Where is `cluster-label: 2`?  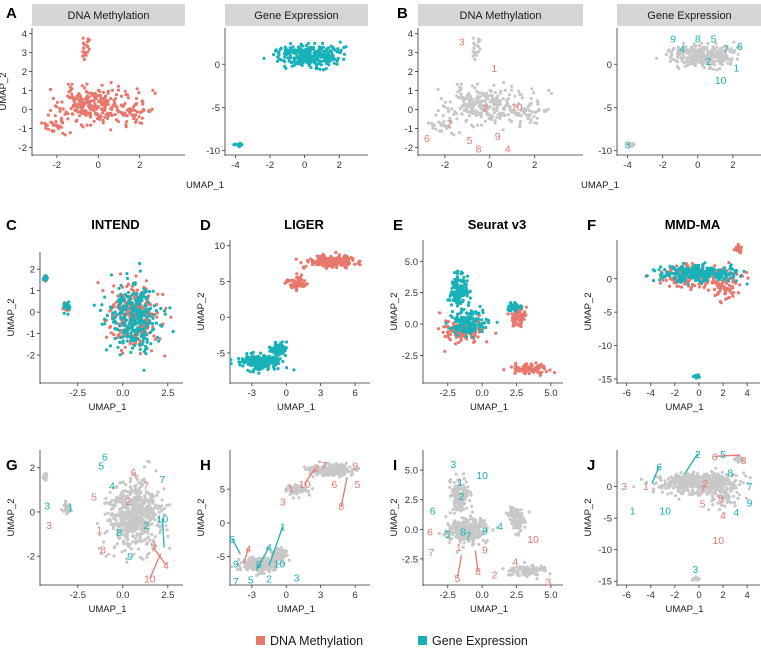 cluster-label: 2 is located at coordinates (146, 526).